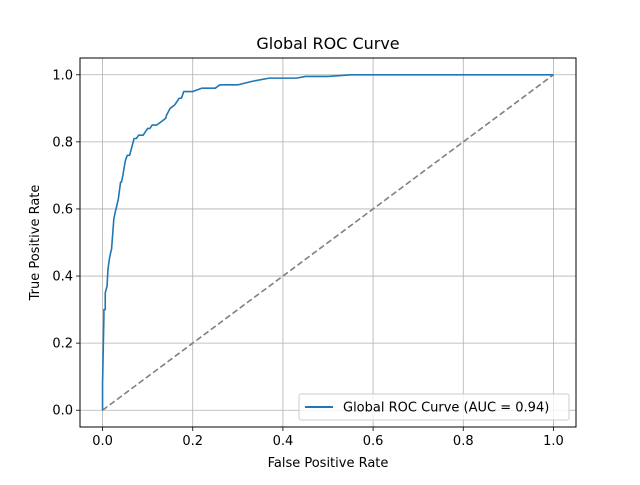 The image size is (640, 485). I want to click on legend-label-roc: Global ROC Curve (AUC = 0.94), so click(446, 408).